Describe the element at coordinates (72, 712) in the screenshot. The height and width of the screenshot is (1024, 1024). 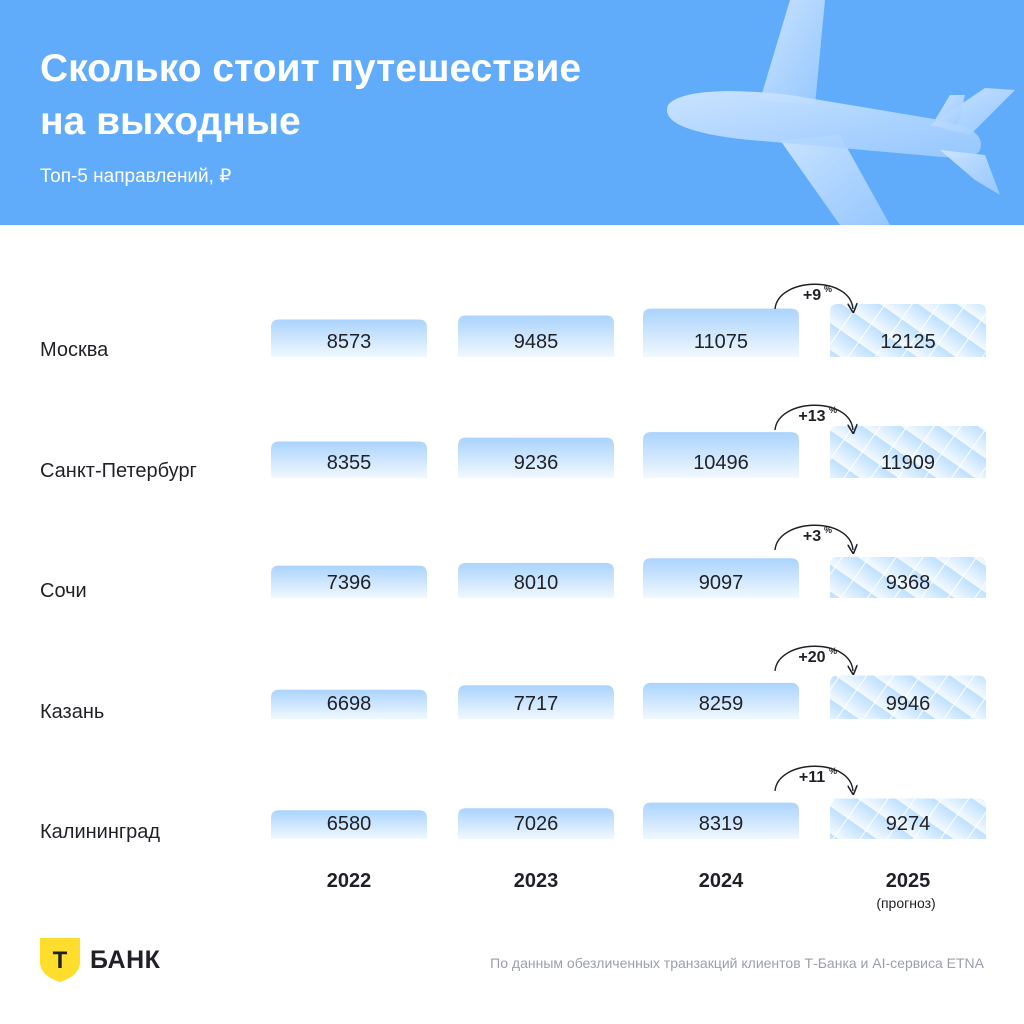
I see `category-label: Казань` at that location.